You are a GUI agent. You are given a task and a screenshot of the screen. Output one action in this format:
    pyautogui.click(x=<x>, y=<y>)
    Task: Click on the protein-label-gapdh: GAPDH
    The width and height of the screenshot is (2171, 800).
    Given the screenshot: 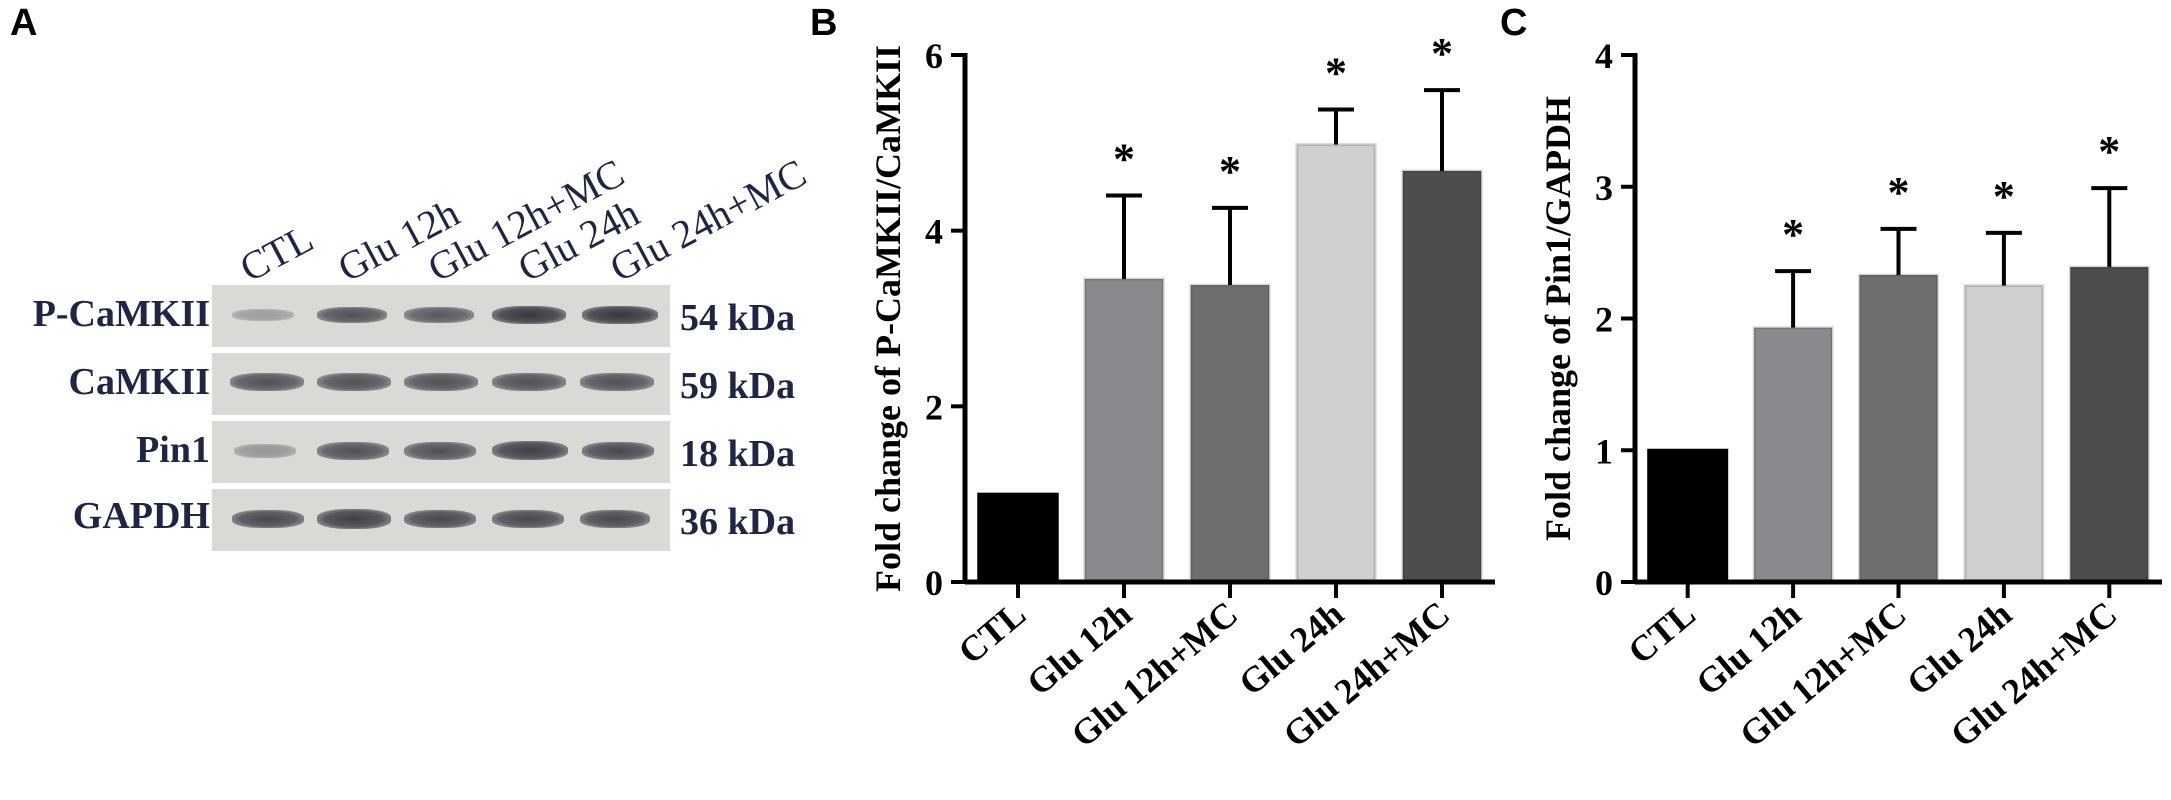 What is the action you would take?
    pyautogui.click(x=141, y=516)
    